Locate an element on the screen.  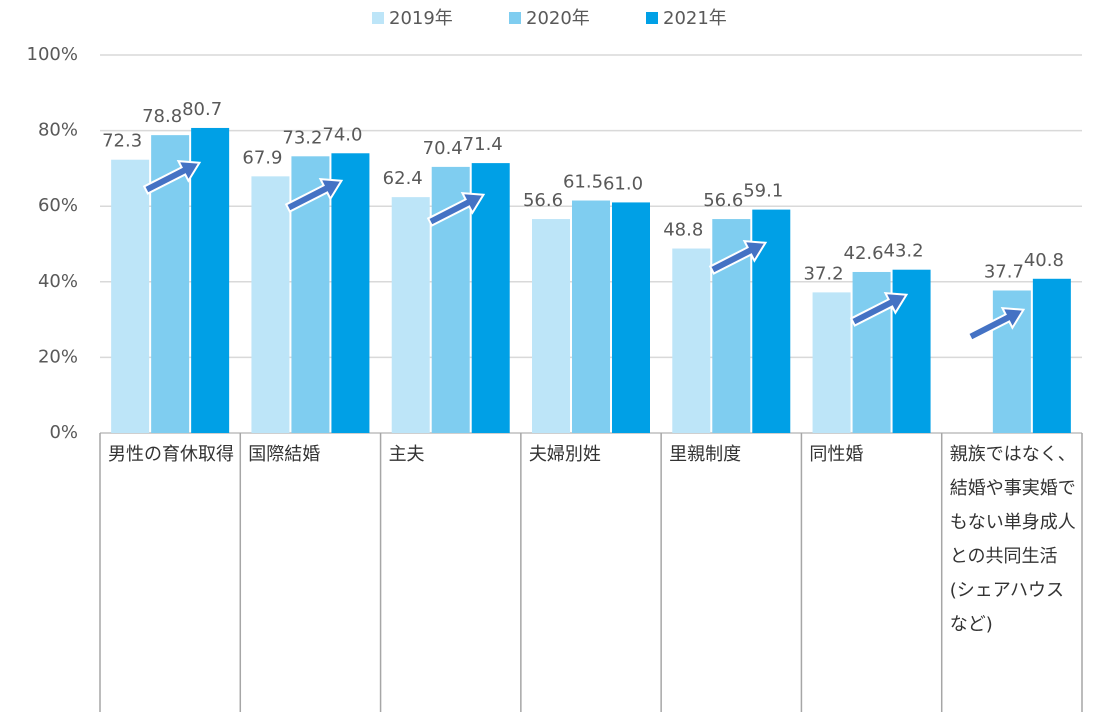
y-tick-label: 40% is located at coordinates (58, 281).